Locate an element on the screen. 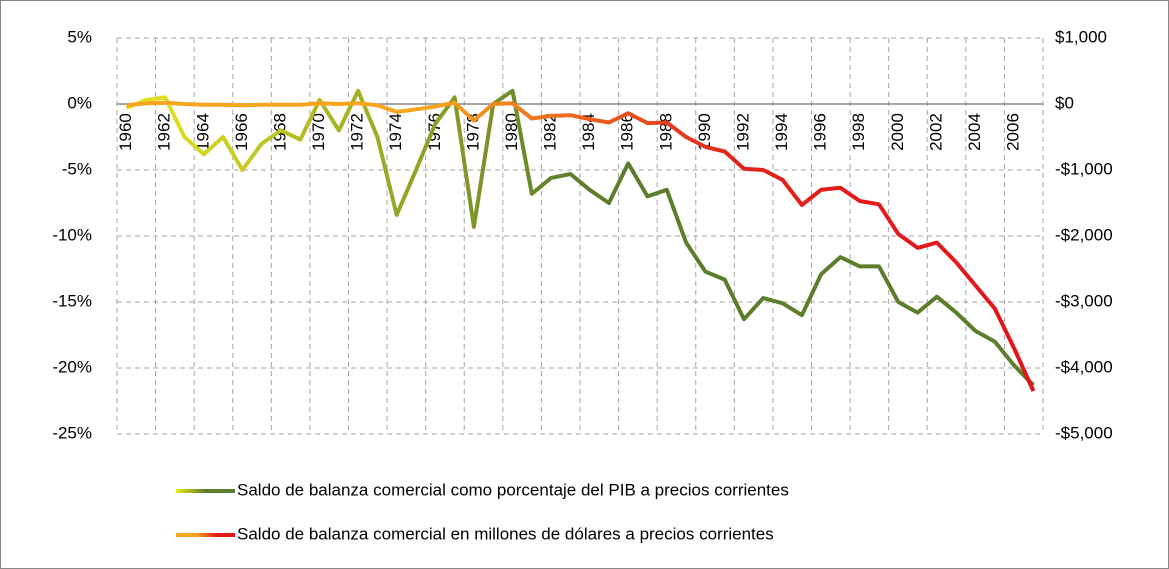  x-tick-label: 1992 is located at coordinates (742, 132).